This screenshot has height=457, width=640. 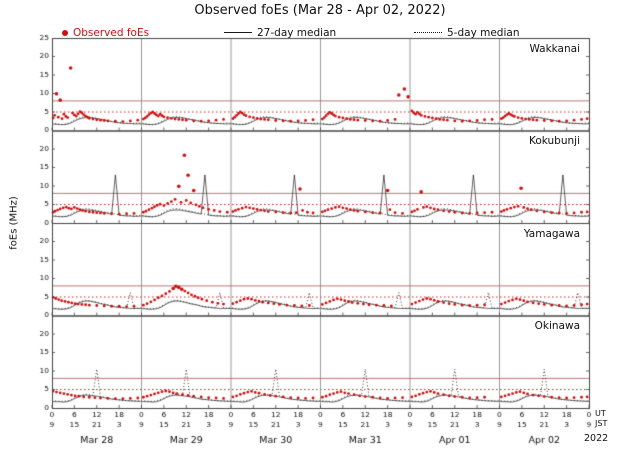 What do you see at coordinates (428, 32) in the screenshot?
I see `dotted-line-icon` at bounding box center [428, 32].